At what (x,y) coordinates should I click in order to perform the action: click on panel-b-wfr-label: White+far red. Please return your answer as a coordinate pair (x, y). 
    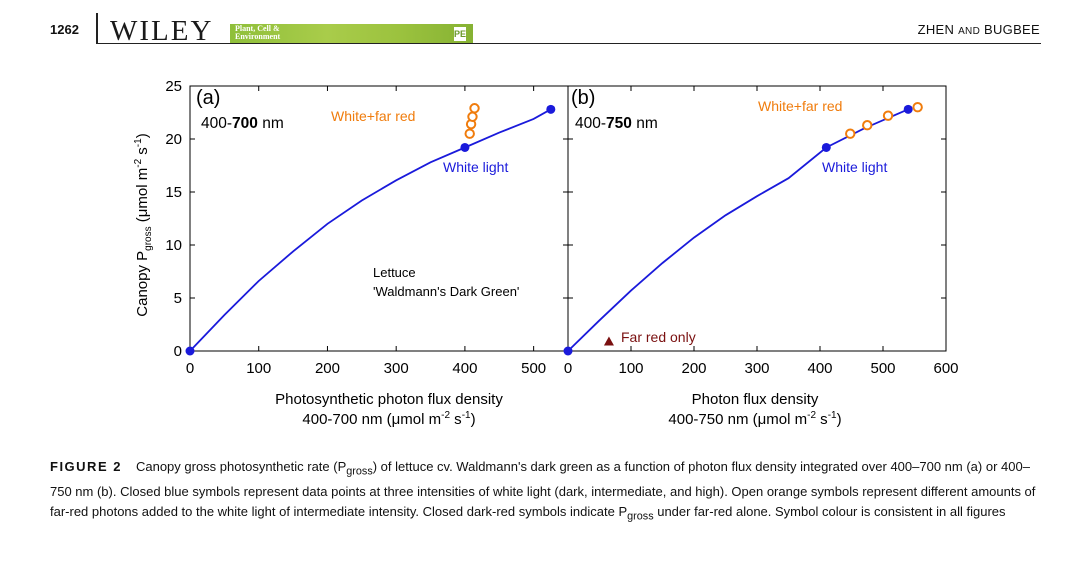
    Looking at the image, I should click on (800, 106).